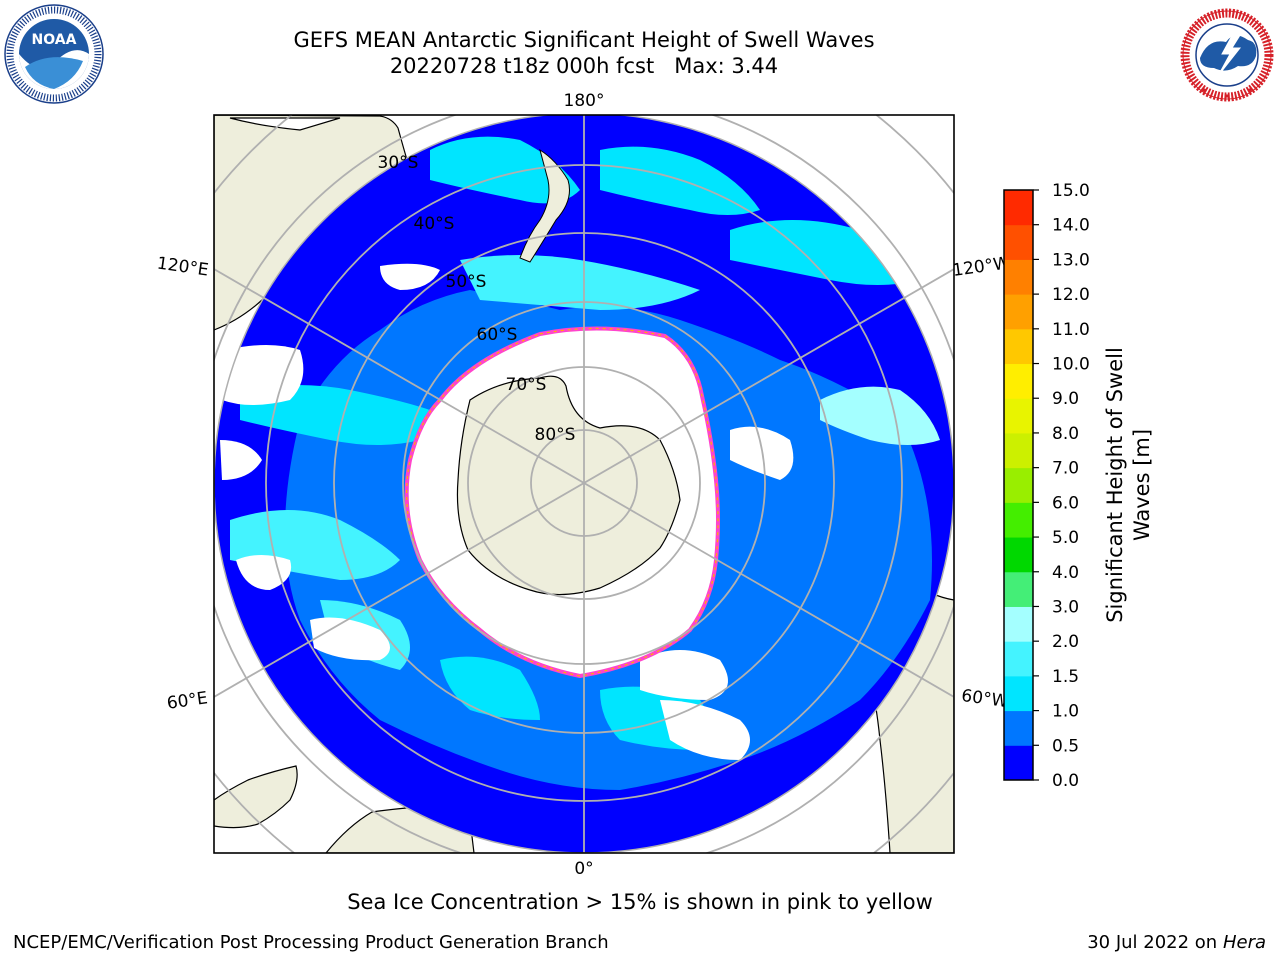 This screenshot has width=1280, height=960. What do you see at coordinates (497, 335) in the screenshot?
I see `lat-label-60s: 60°S` at bounding box center [497, 335].